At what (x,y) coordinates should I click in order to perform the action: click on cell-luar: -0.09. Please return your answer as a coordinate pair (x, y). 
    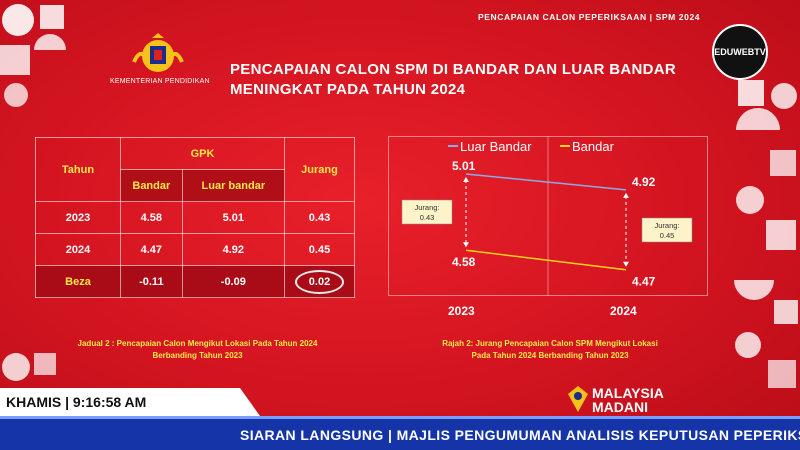
    Looking at the image, I should click on (233, 281).